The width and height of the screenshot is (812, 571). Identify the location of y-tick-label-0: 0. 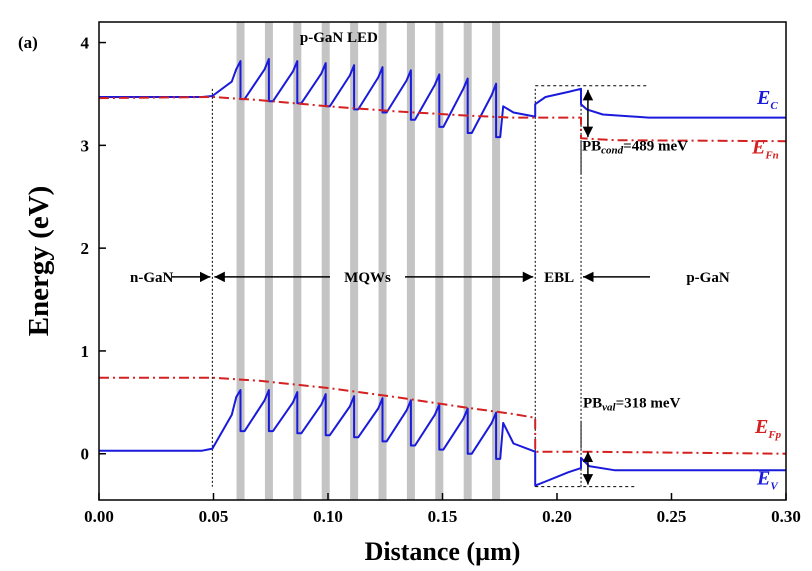
(85, 454).